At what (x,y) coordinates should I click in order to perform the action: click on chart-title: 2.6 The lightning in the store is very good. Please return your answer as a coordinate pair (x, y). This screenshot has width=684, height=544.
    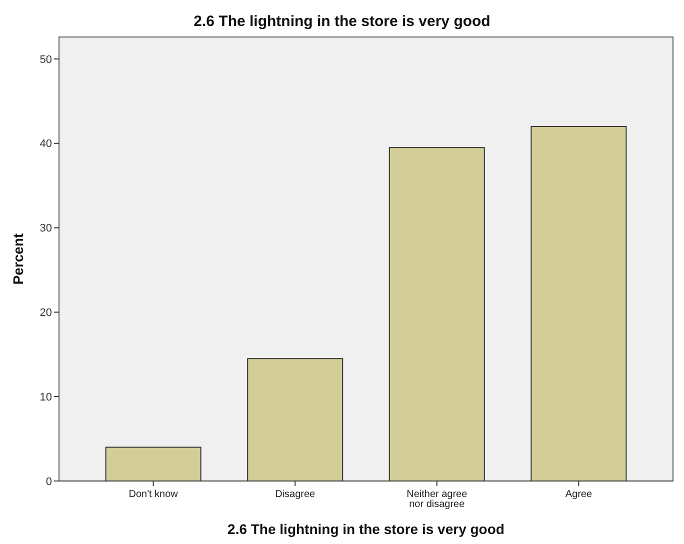
    Looking at the image, I should click on (342, 21).